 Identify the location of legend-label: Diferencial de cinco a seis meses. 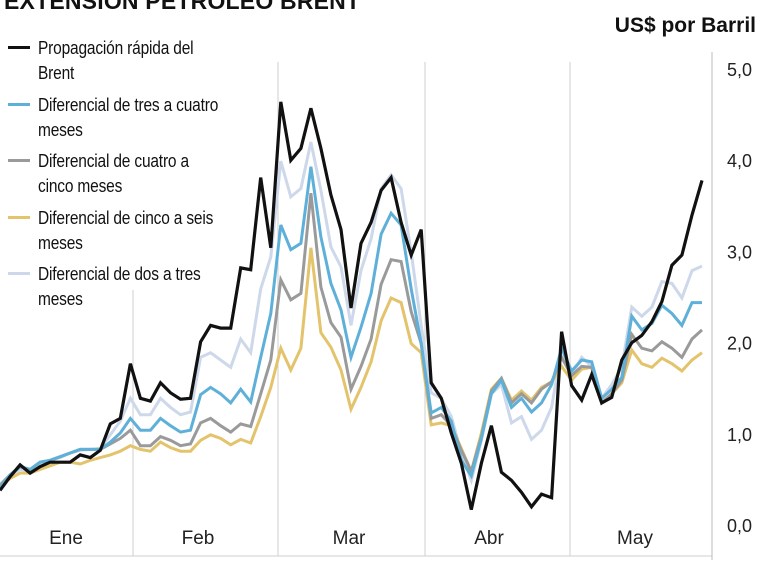
(126, 230).